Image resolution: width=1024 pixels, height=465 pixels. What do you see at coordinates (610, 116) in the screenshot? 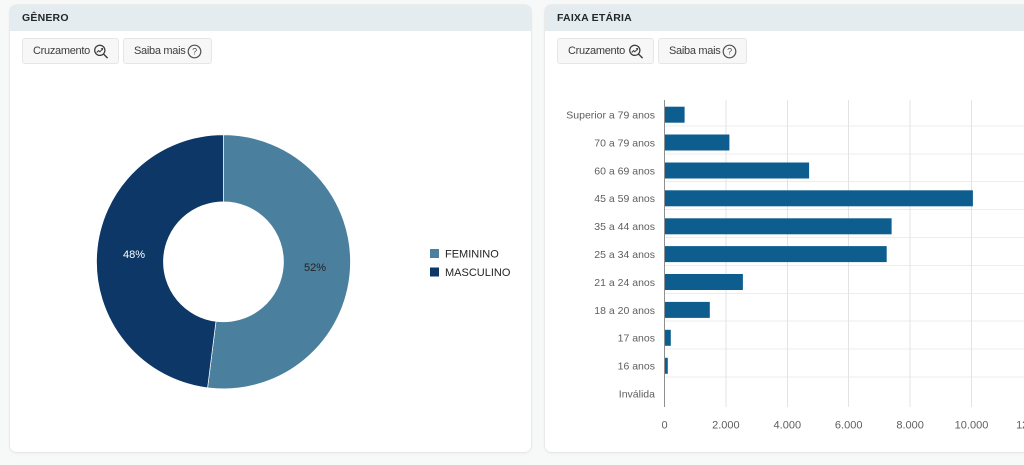
I see `svg-text: Superior a 79 anos` at bounding box center [610, 116].